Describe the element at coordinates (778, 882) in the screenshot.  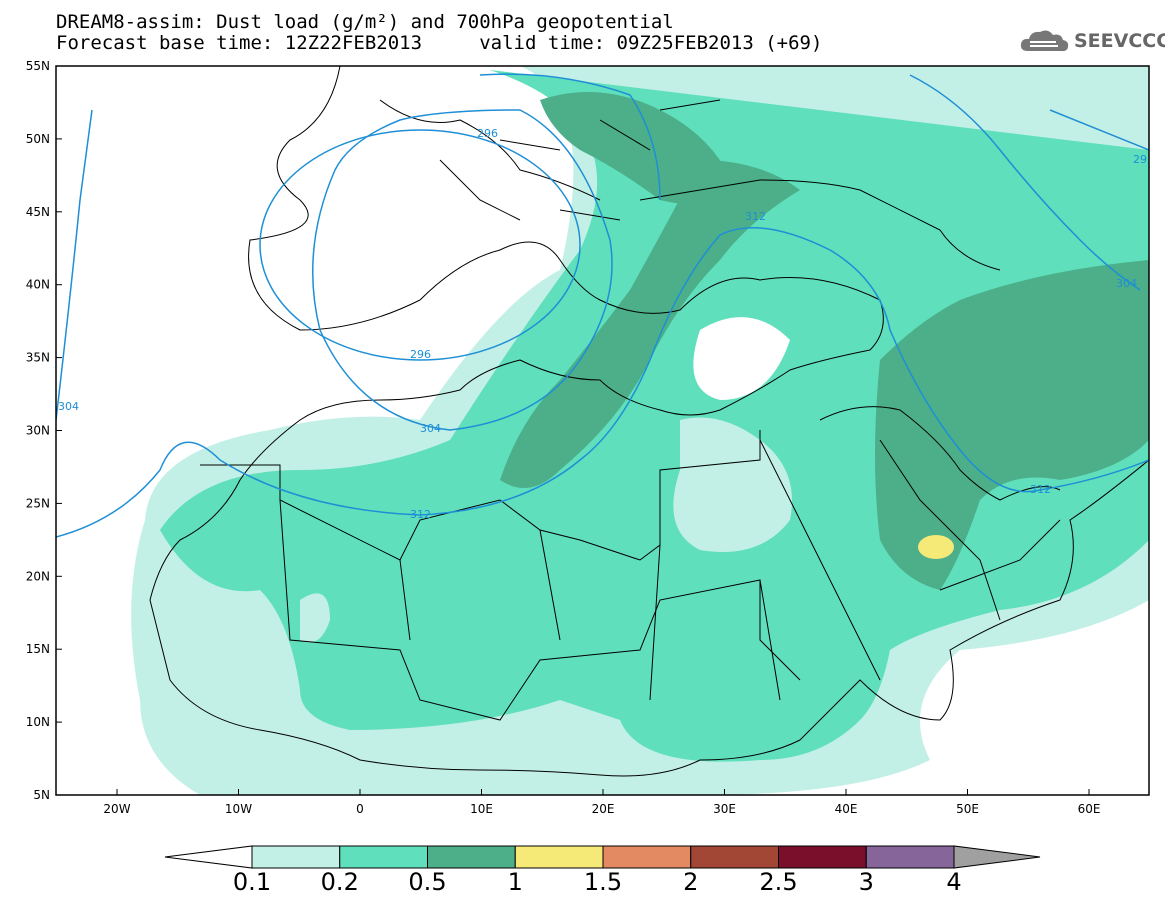
I see `colorbar-level-label: 2.5` at that location.